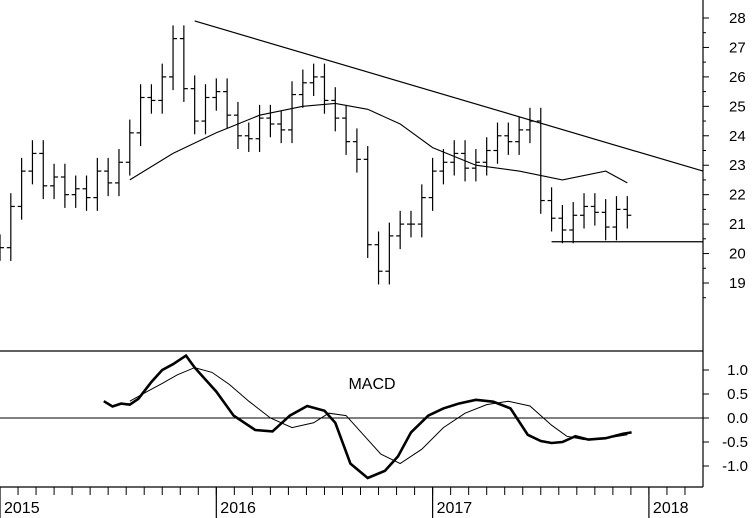 This screenshot has width=752, height=518. What do you see at coordinates (22, 508) in the screenshot?
I see `x-tick-label: 2015` at bounding box center [22, 508].